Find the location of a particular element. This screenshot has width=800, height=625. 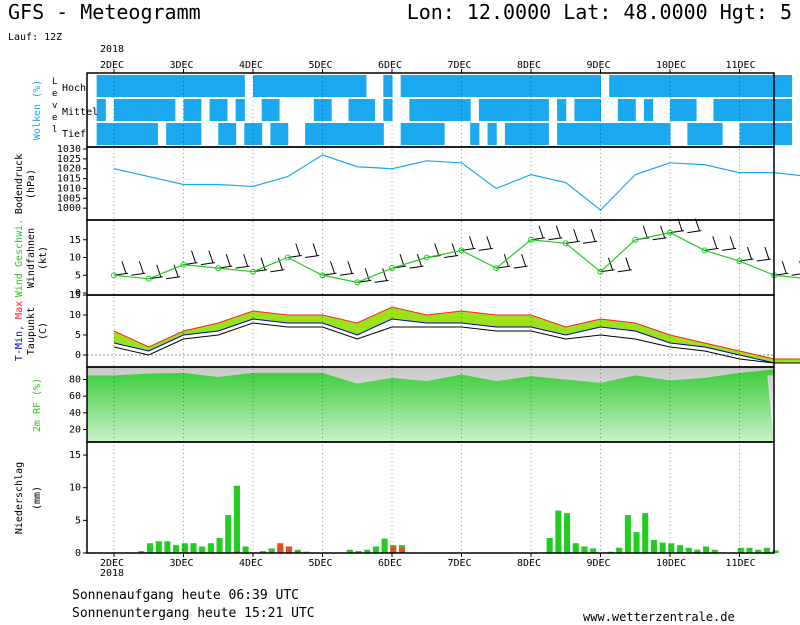

day-label-top: 6DEC is located at coordinates (390, 65).